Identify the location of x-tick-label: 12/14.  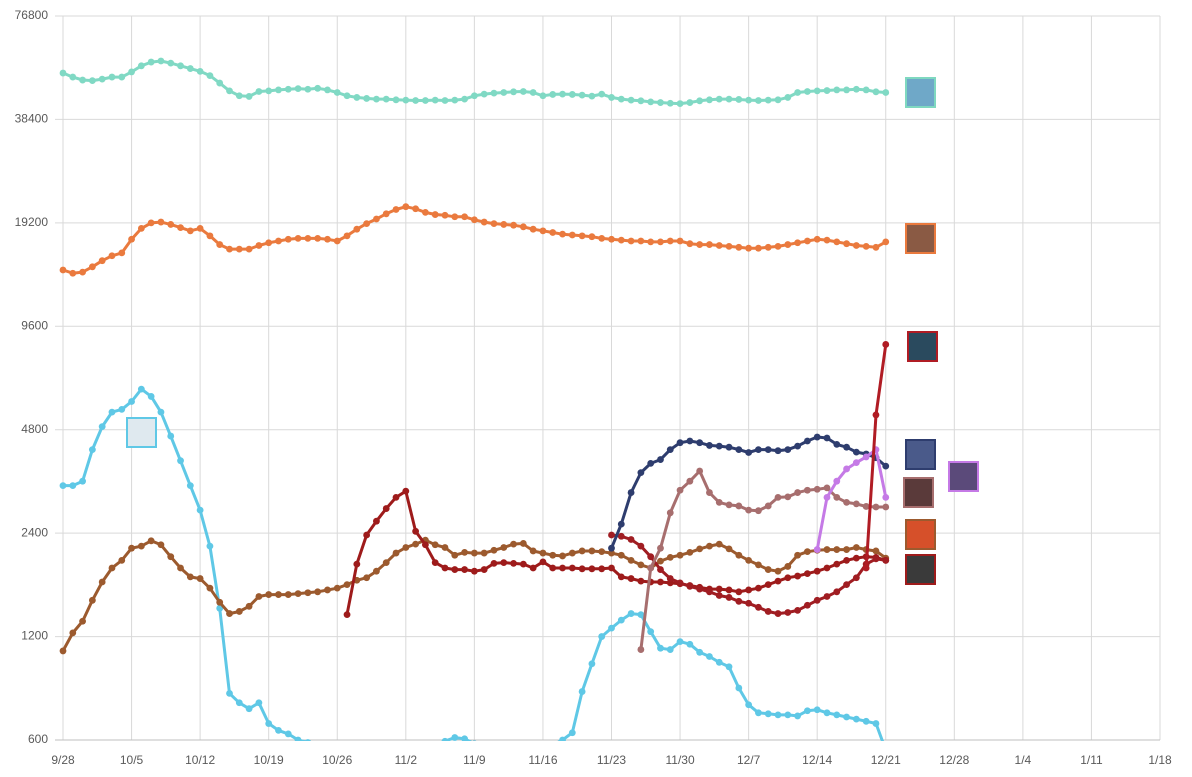
(817, 760).